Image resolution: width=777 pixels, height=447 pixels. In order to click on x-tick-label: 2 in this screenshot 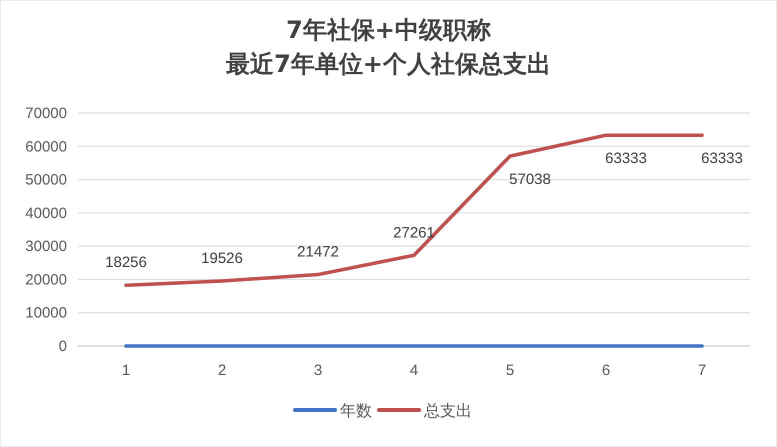, I will do `click(222, 370)`.